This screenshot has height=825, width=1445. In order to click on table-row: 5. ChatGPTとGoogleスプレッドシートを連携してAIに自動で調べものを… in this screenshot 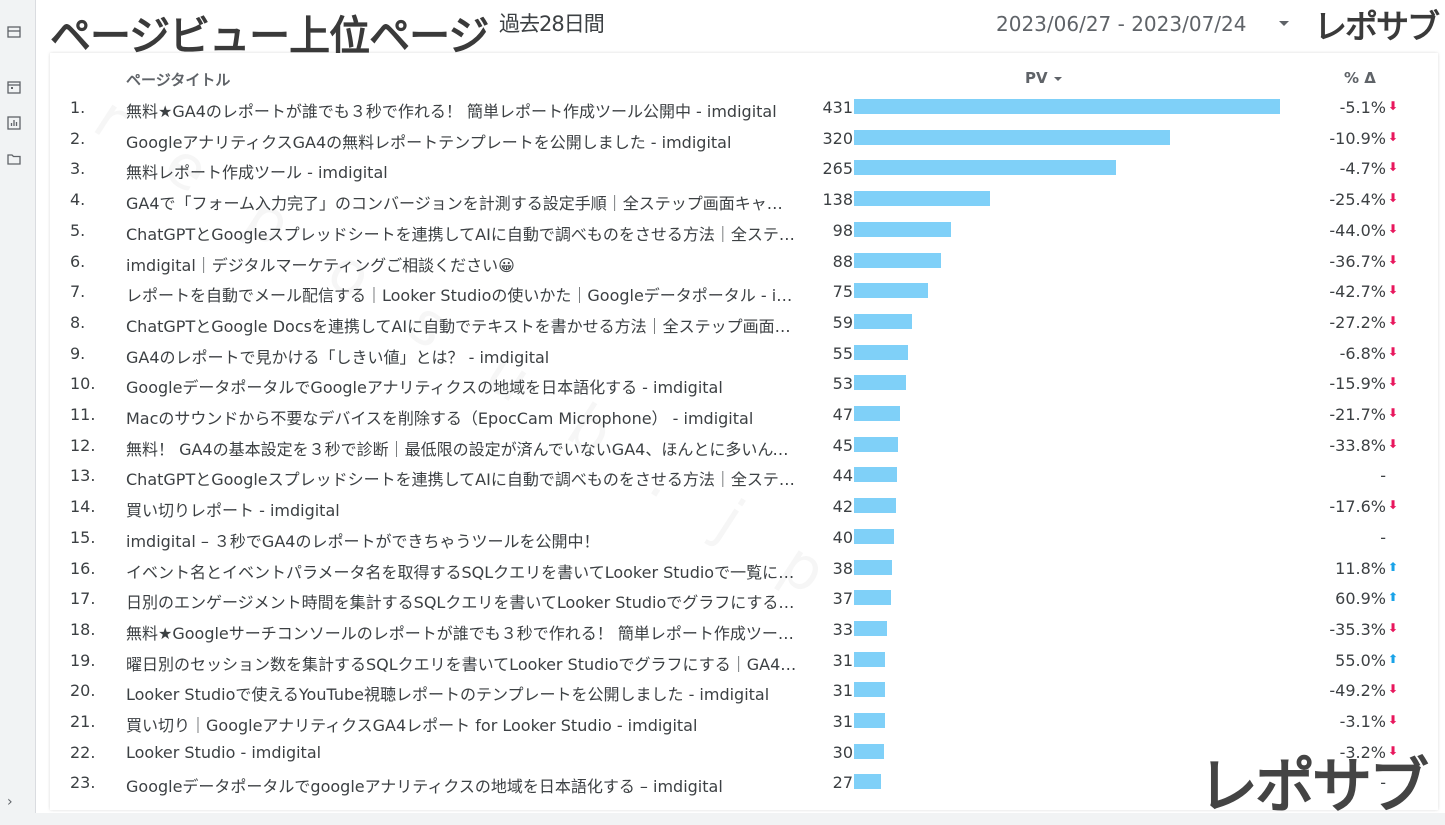, I will do `click(744, 231)`.